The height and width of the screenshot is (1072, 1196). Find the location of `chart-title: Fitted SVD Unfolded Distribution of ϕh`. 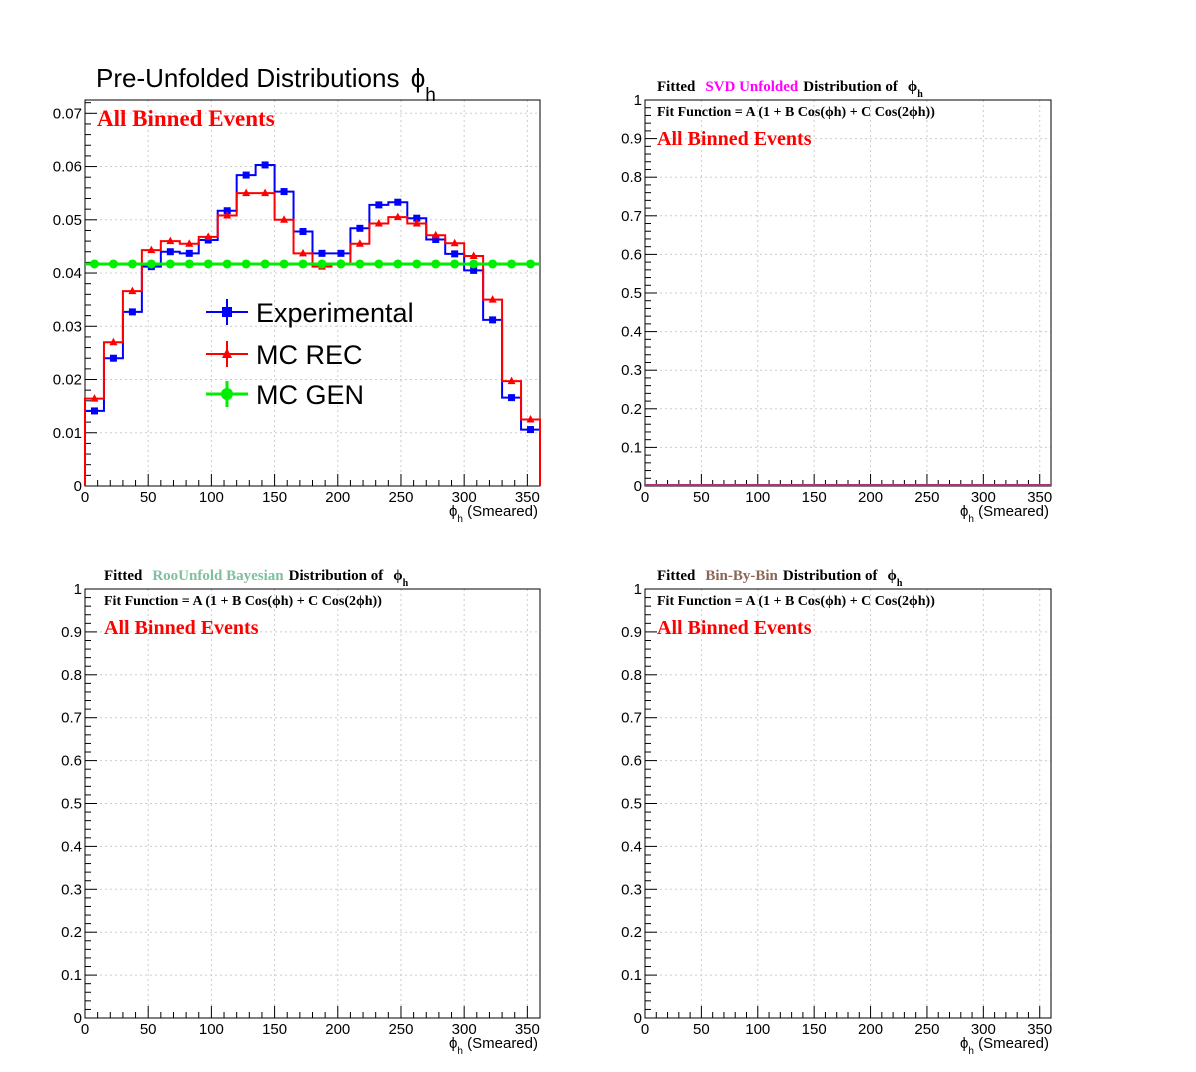

chart-title: Fitted SVD Unfolded Distribution of ϕh is located at coordinates (790, 89).